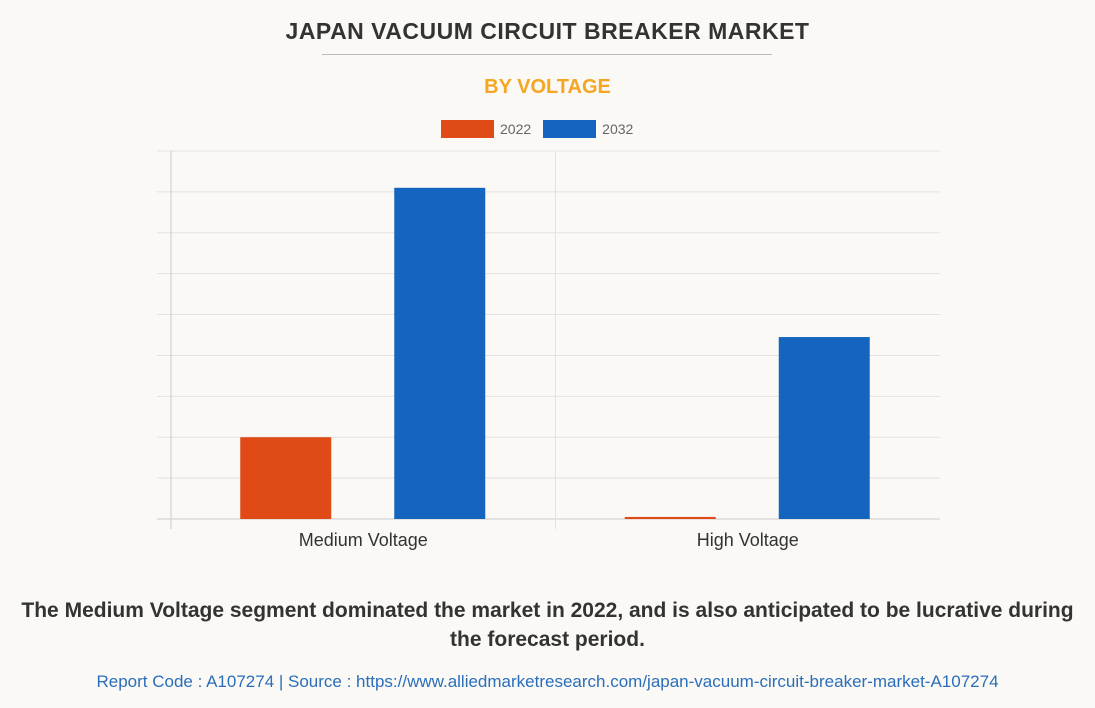 The image size is (1095, 708). I want to click on legend-label-2032: 2032, so click(618, 129).